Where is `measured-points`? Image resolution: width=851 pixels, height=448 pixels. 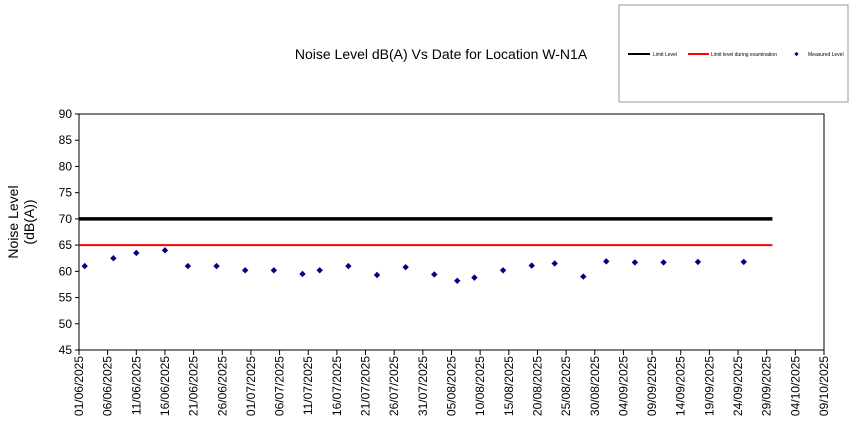
measured-points is located at coordinates (414, 265).